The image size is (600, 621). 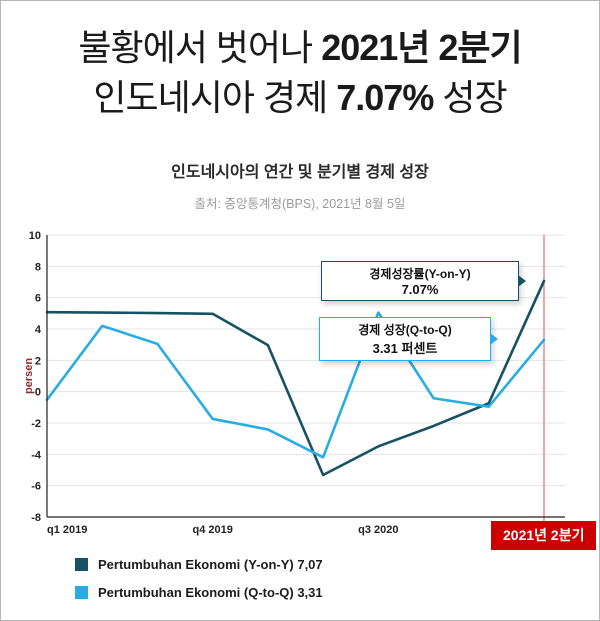 I want to click on svg-text: q4 2019, so click(x=212, y=530).